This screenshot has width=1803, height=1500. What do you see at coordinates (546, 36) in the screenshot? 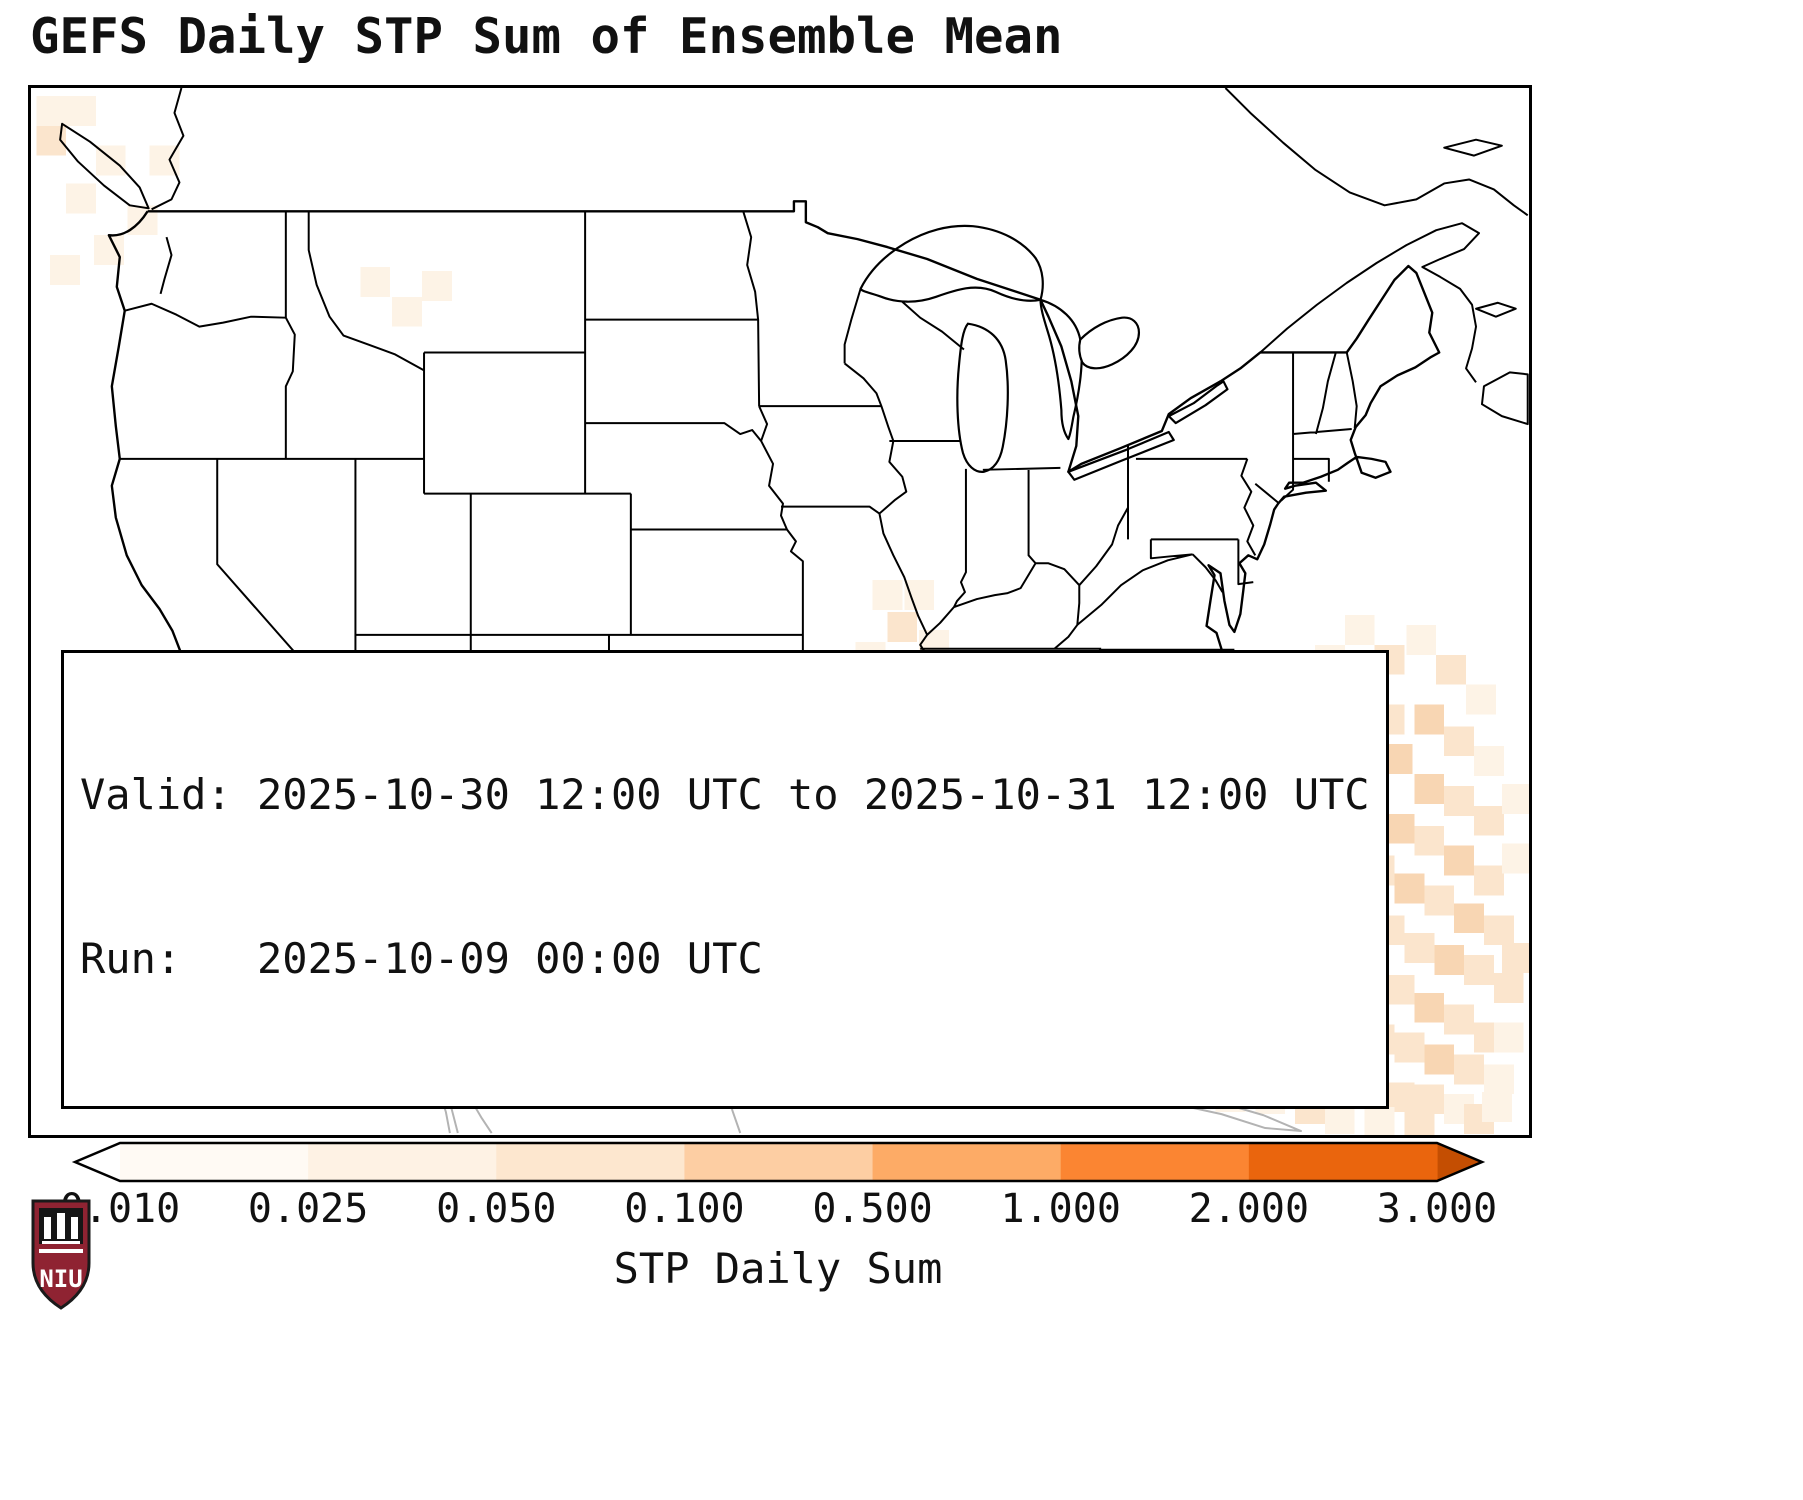
I see `page-title: GEFS Daily STP Sum of Ensemble Mean` at bounding box center [546, 36].